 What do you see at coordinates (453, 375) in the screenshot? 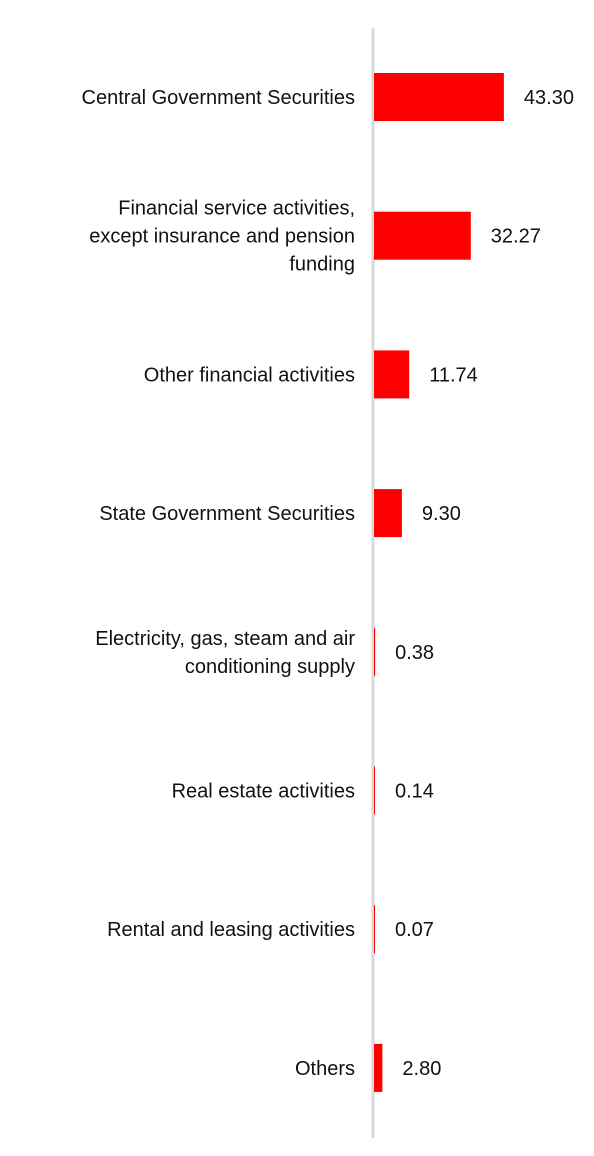
I see `value-label-2: 11.74` at bounding box center [453, 375].